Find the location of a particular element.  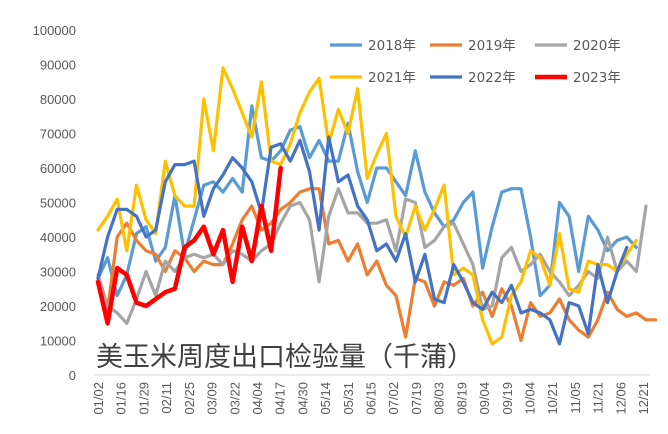

y-tick-label: 30000 is located at coordinates (58, 272).